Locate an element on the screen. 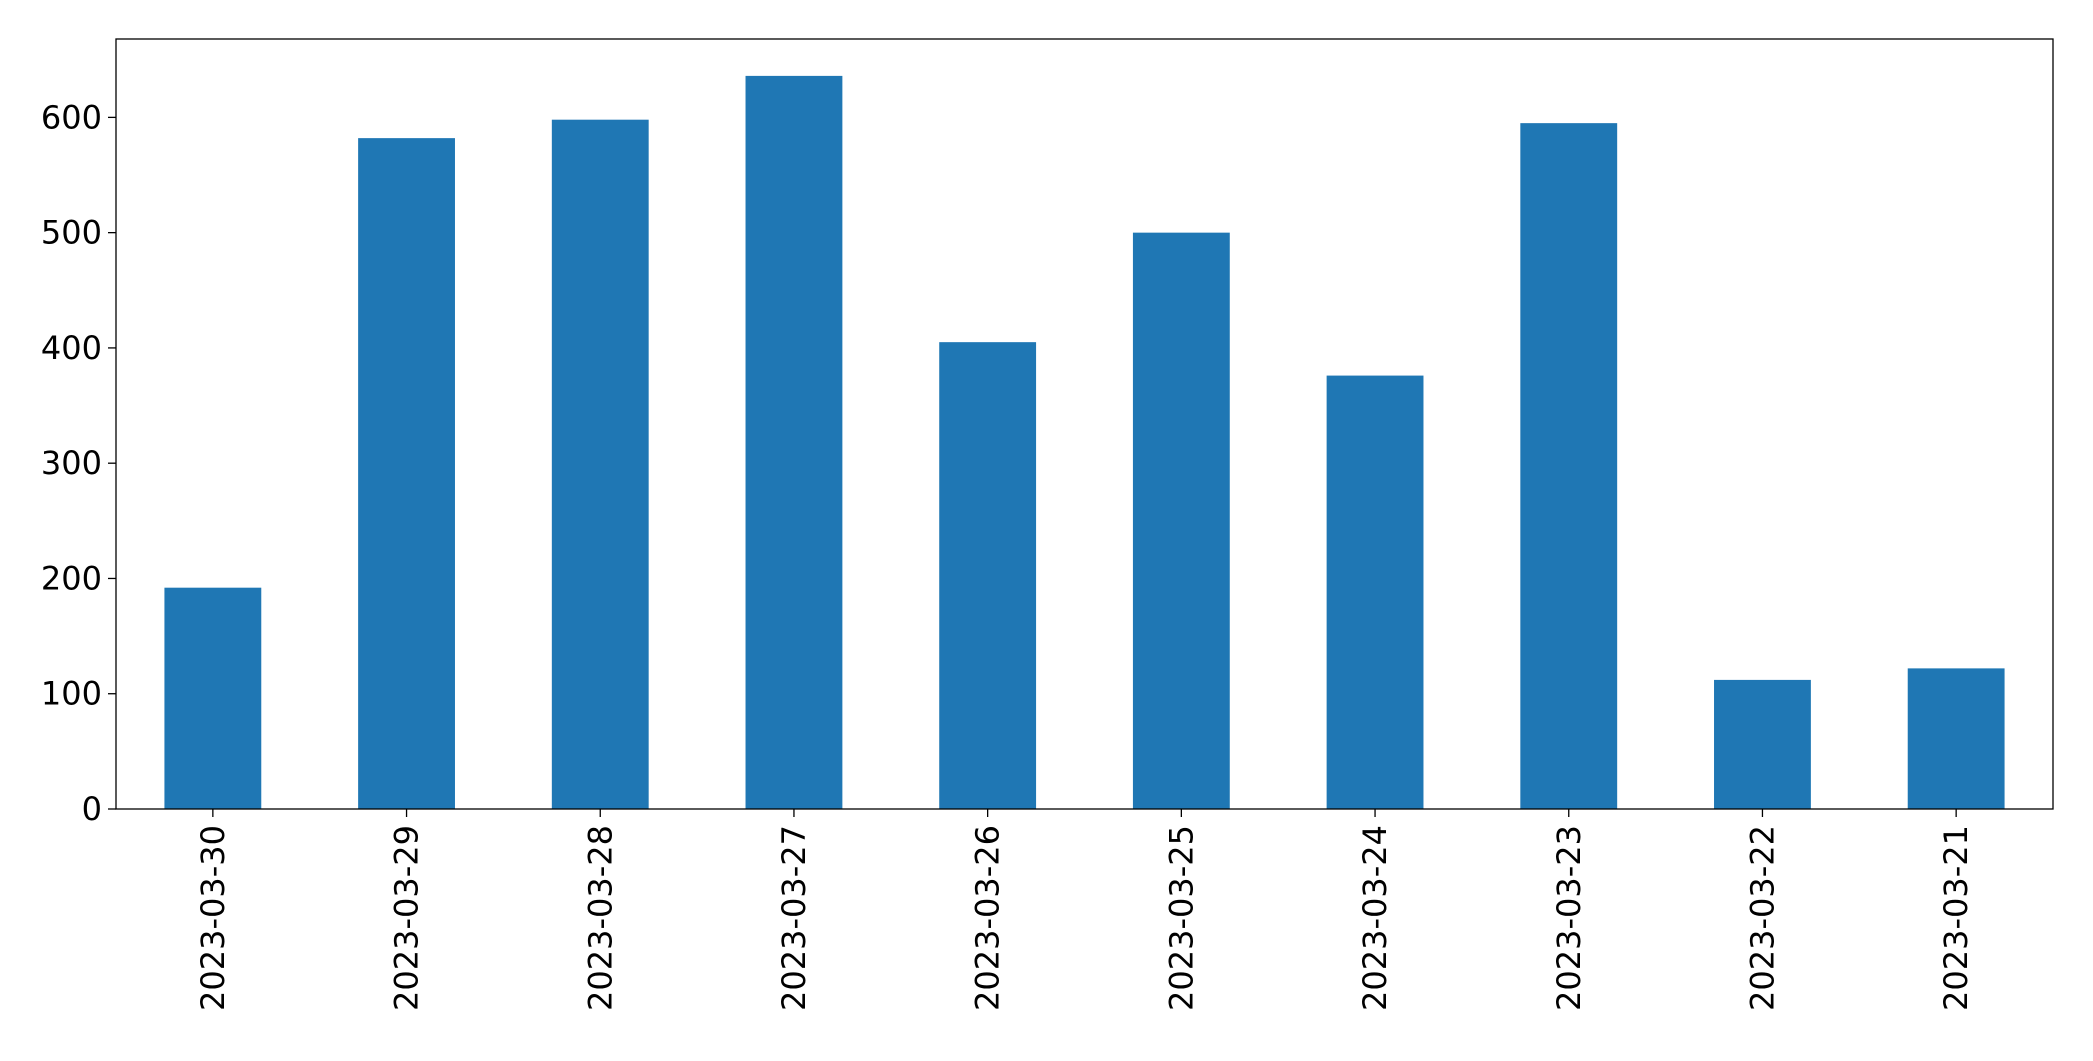  y-tick-label: 500 is located at coordinates (71, 233).